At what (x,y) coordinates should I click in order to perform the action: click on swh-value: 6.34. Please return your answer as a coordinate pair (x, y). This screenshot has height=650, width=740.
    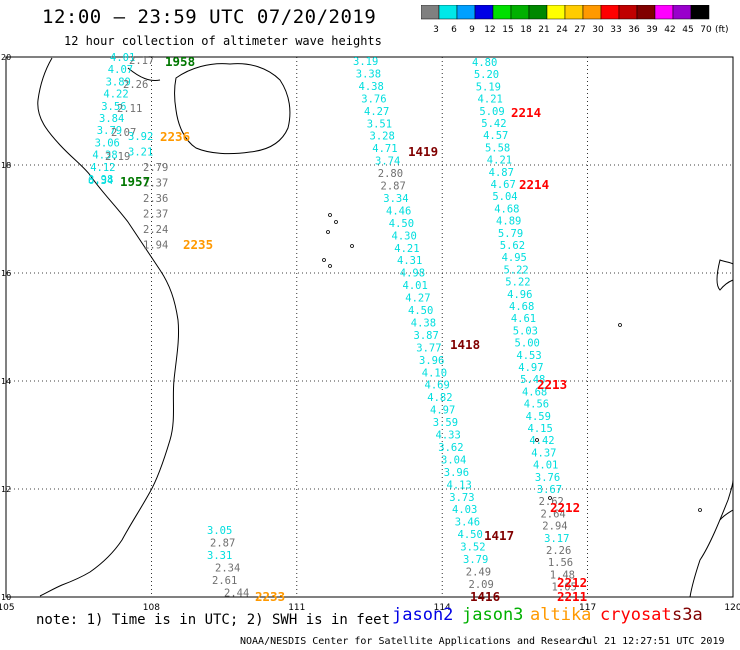
    Looking at the image, I should click on (100, 181).